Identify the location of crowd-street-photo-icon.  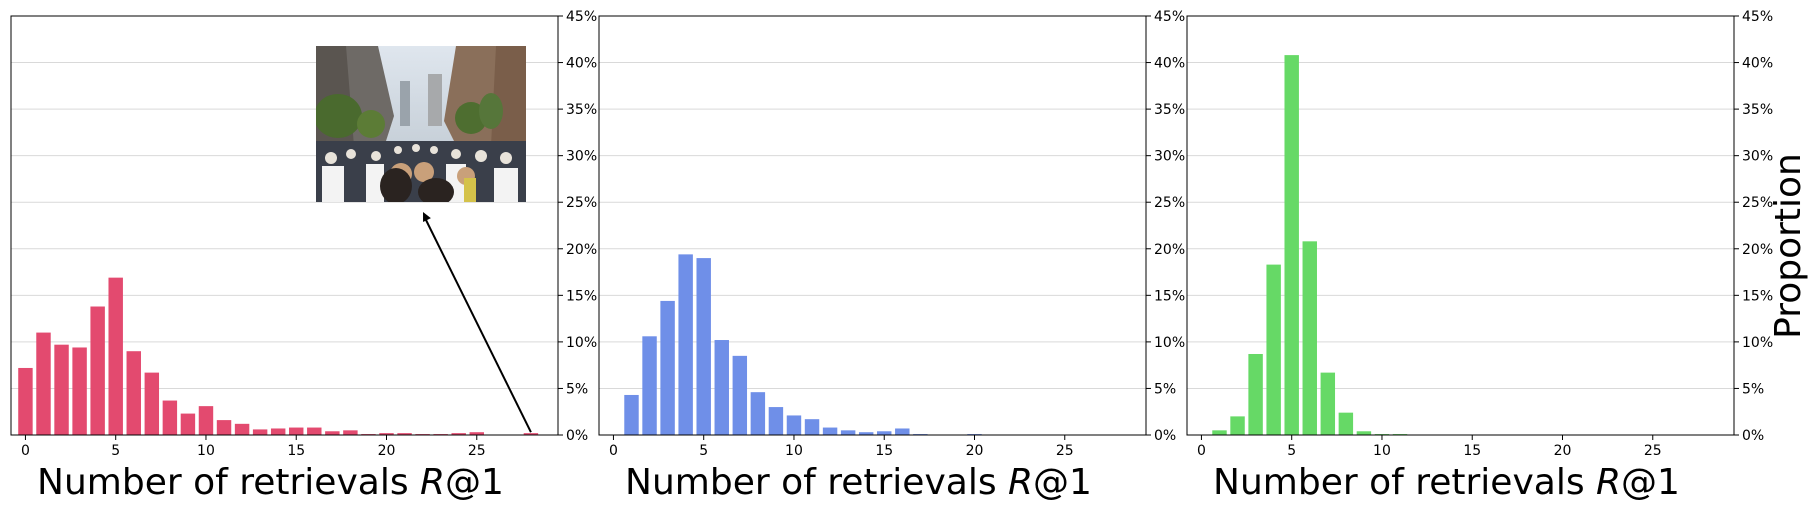
(421, 124).